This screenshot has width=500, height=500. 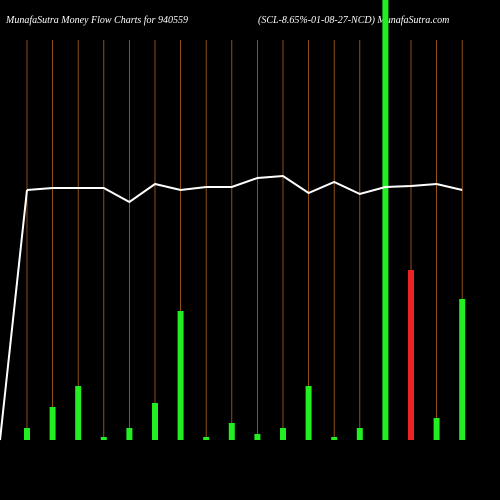 What do you see at coordinates (244, 189) in the screenshot?
I see `money-flow-line` at bounding box center [244, 189].